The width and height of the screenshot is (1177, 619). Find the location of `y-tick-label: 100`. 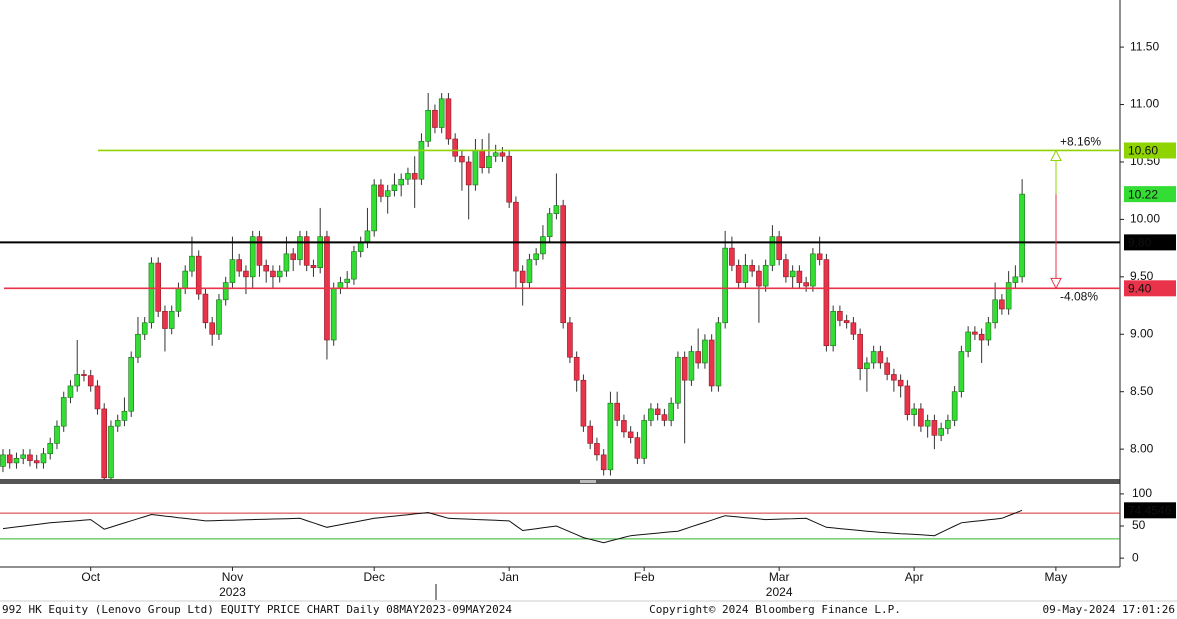

y-tick-label: 100 is located at coordinates (1142, 493).